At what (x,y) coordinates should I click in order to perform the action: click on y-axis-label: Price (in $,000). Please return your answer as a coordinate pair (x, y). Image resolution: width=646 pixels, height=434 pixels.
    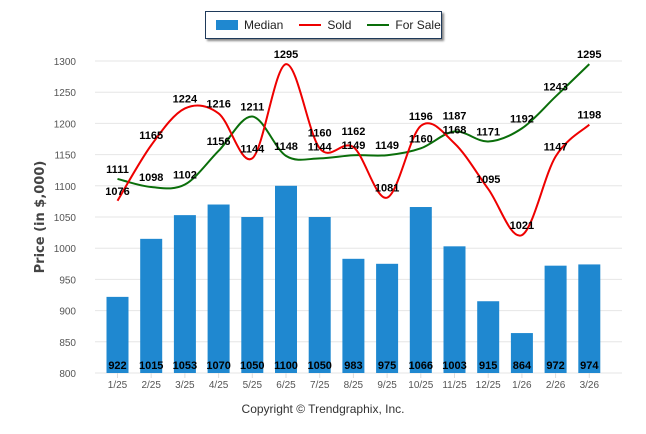
    Looking at the image, I should click on (40, 217).